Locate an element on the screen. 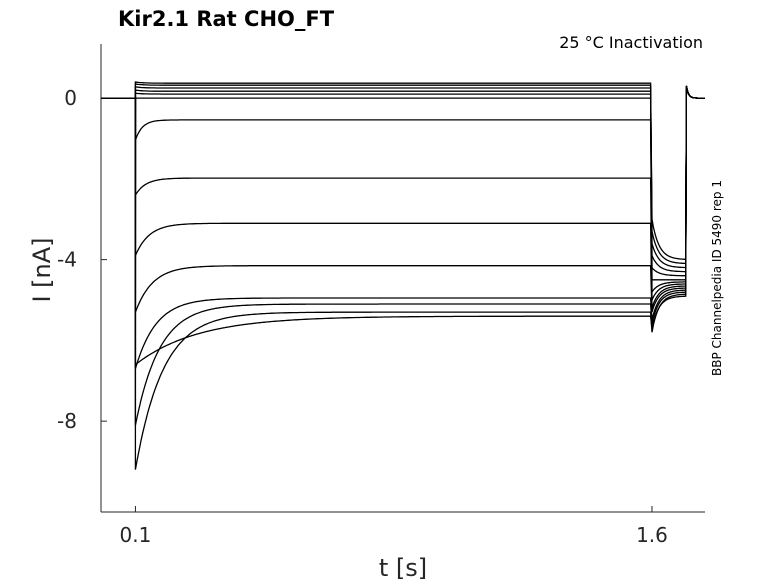  x-tick-label: 0.1 is located at coordinates (136, 535).